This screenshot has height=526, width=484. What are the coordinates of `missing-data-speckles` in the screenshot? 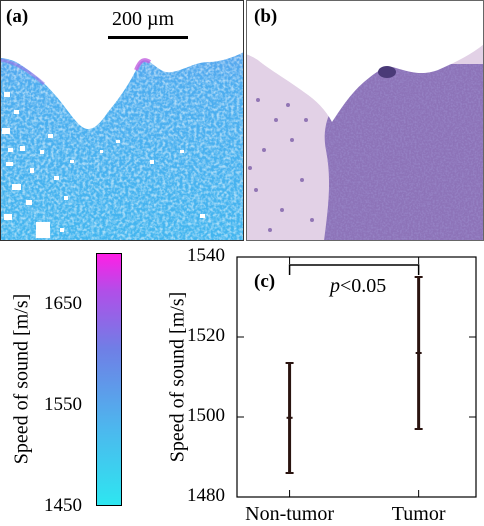 It's located at (103, 165).